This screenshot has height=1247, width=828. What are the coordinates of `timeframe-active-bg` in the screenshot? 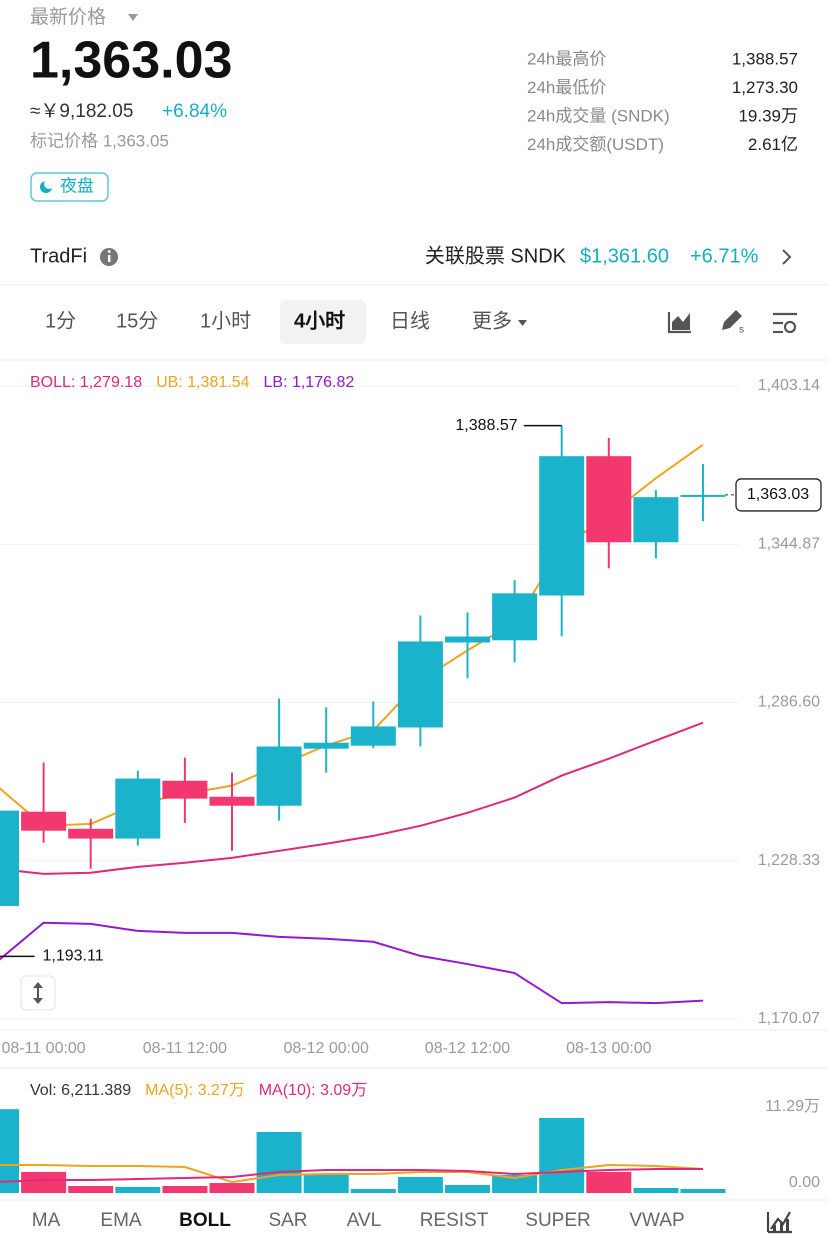 It's located at (323, 322).